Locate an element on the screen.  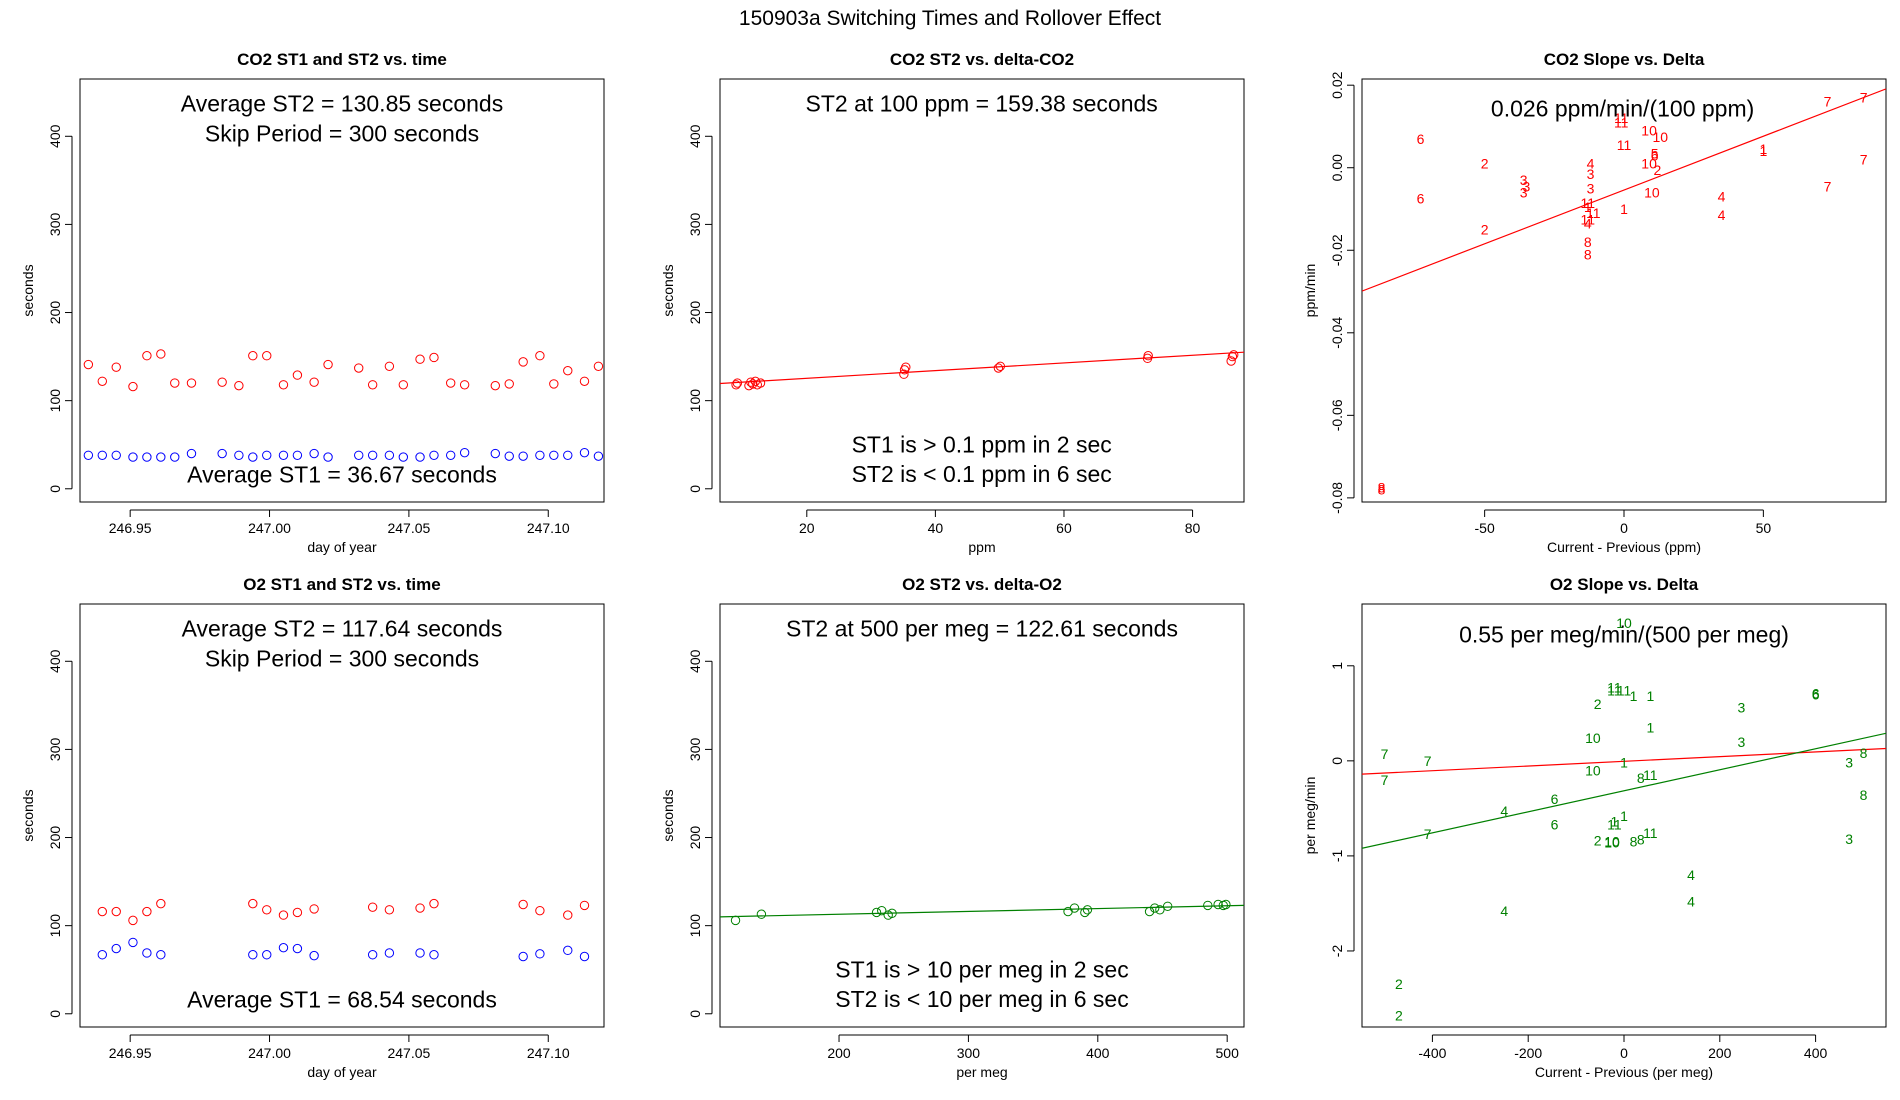
annotation: 0.026 ppm/min/(100 ppm) is located at coordinates (1622, 109).